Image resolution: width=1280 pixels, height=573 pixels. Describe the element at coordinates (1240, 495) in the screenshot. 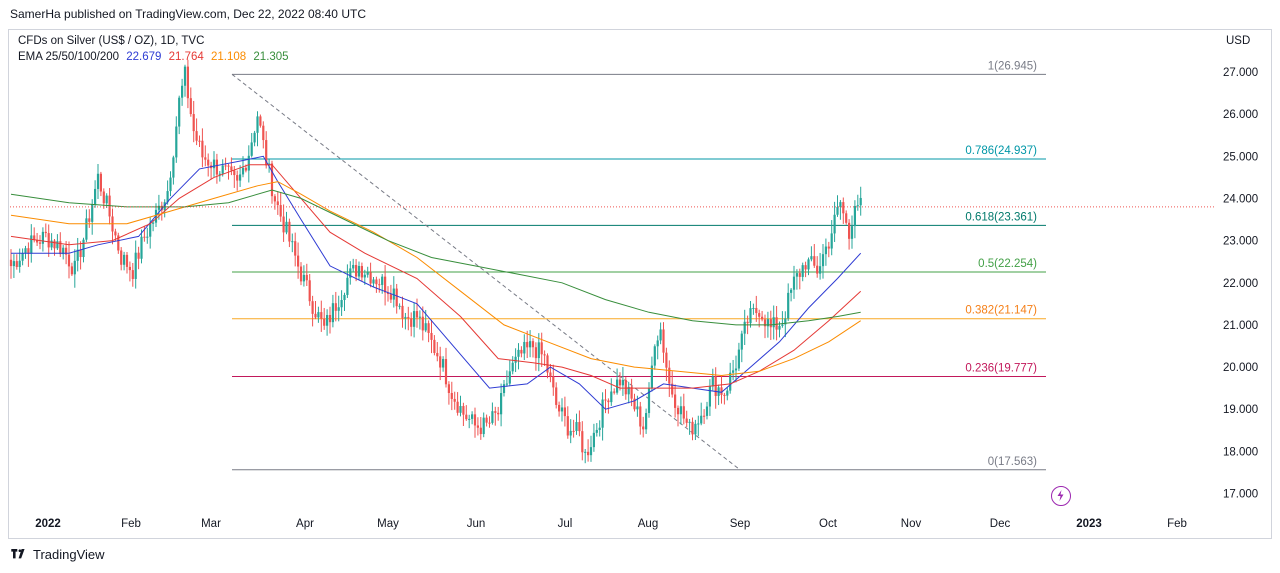

I see `y-tick-label: 17.000` at that location.